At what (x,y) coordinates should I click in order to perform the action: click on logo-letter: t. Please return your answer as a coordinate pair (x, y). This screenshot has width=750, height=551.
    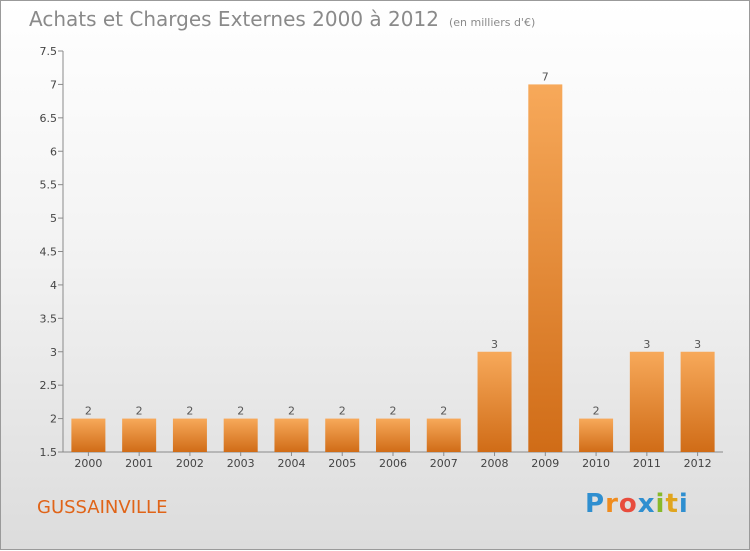
    Looking at the image, I should click on (672, 504).